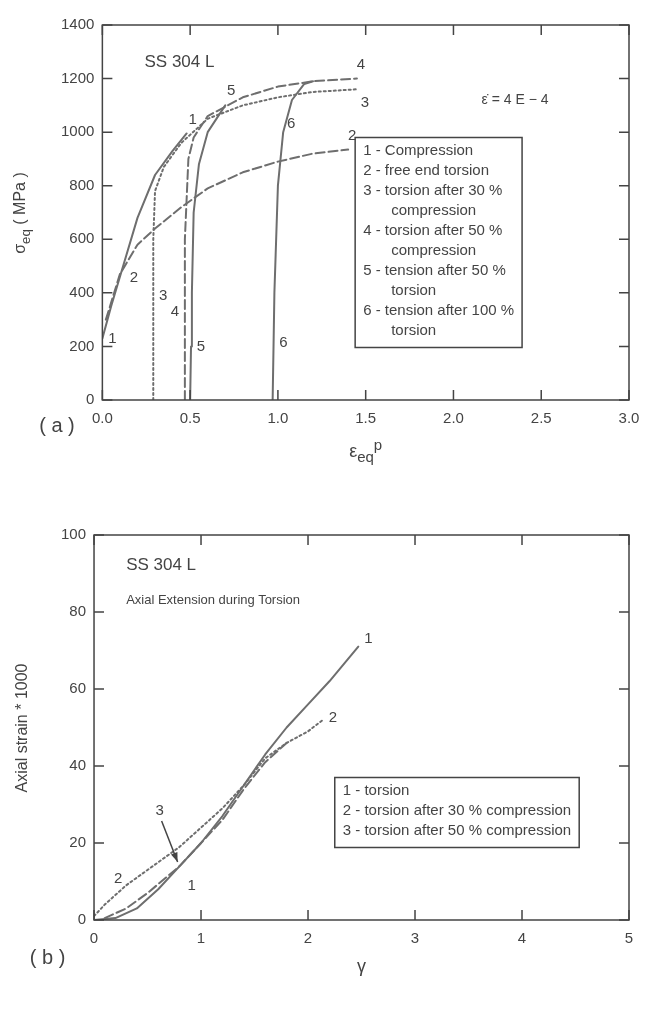 This screenshot has height=1027, width=665. I want to click on x-tick-label: 4, so click(522, 938).